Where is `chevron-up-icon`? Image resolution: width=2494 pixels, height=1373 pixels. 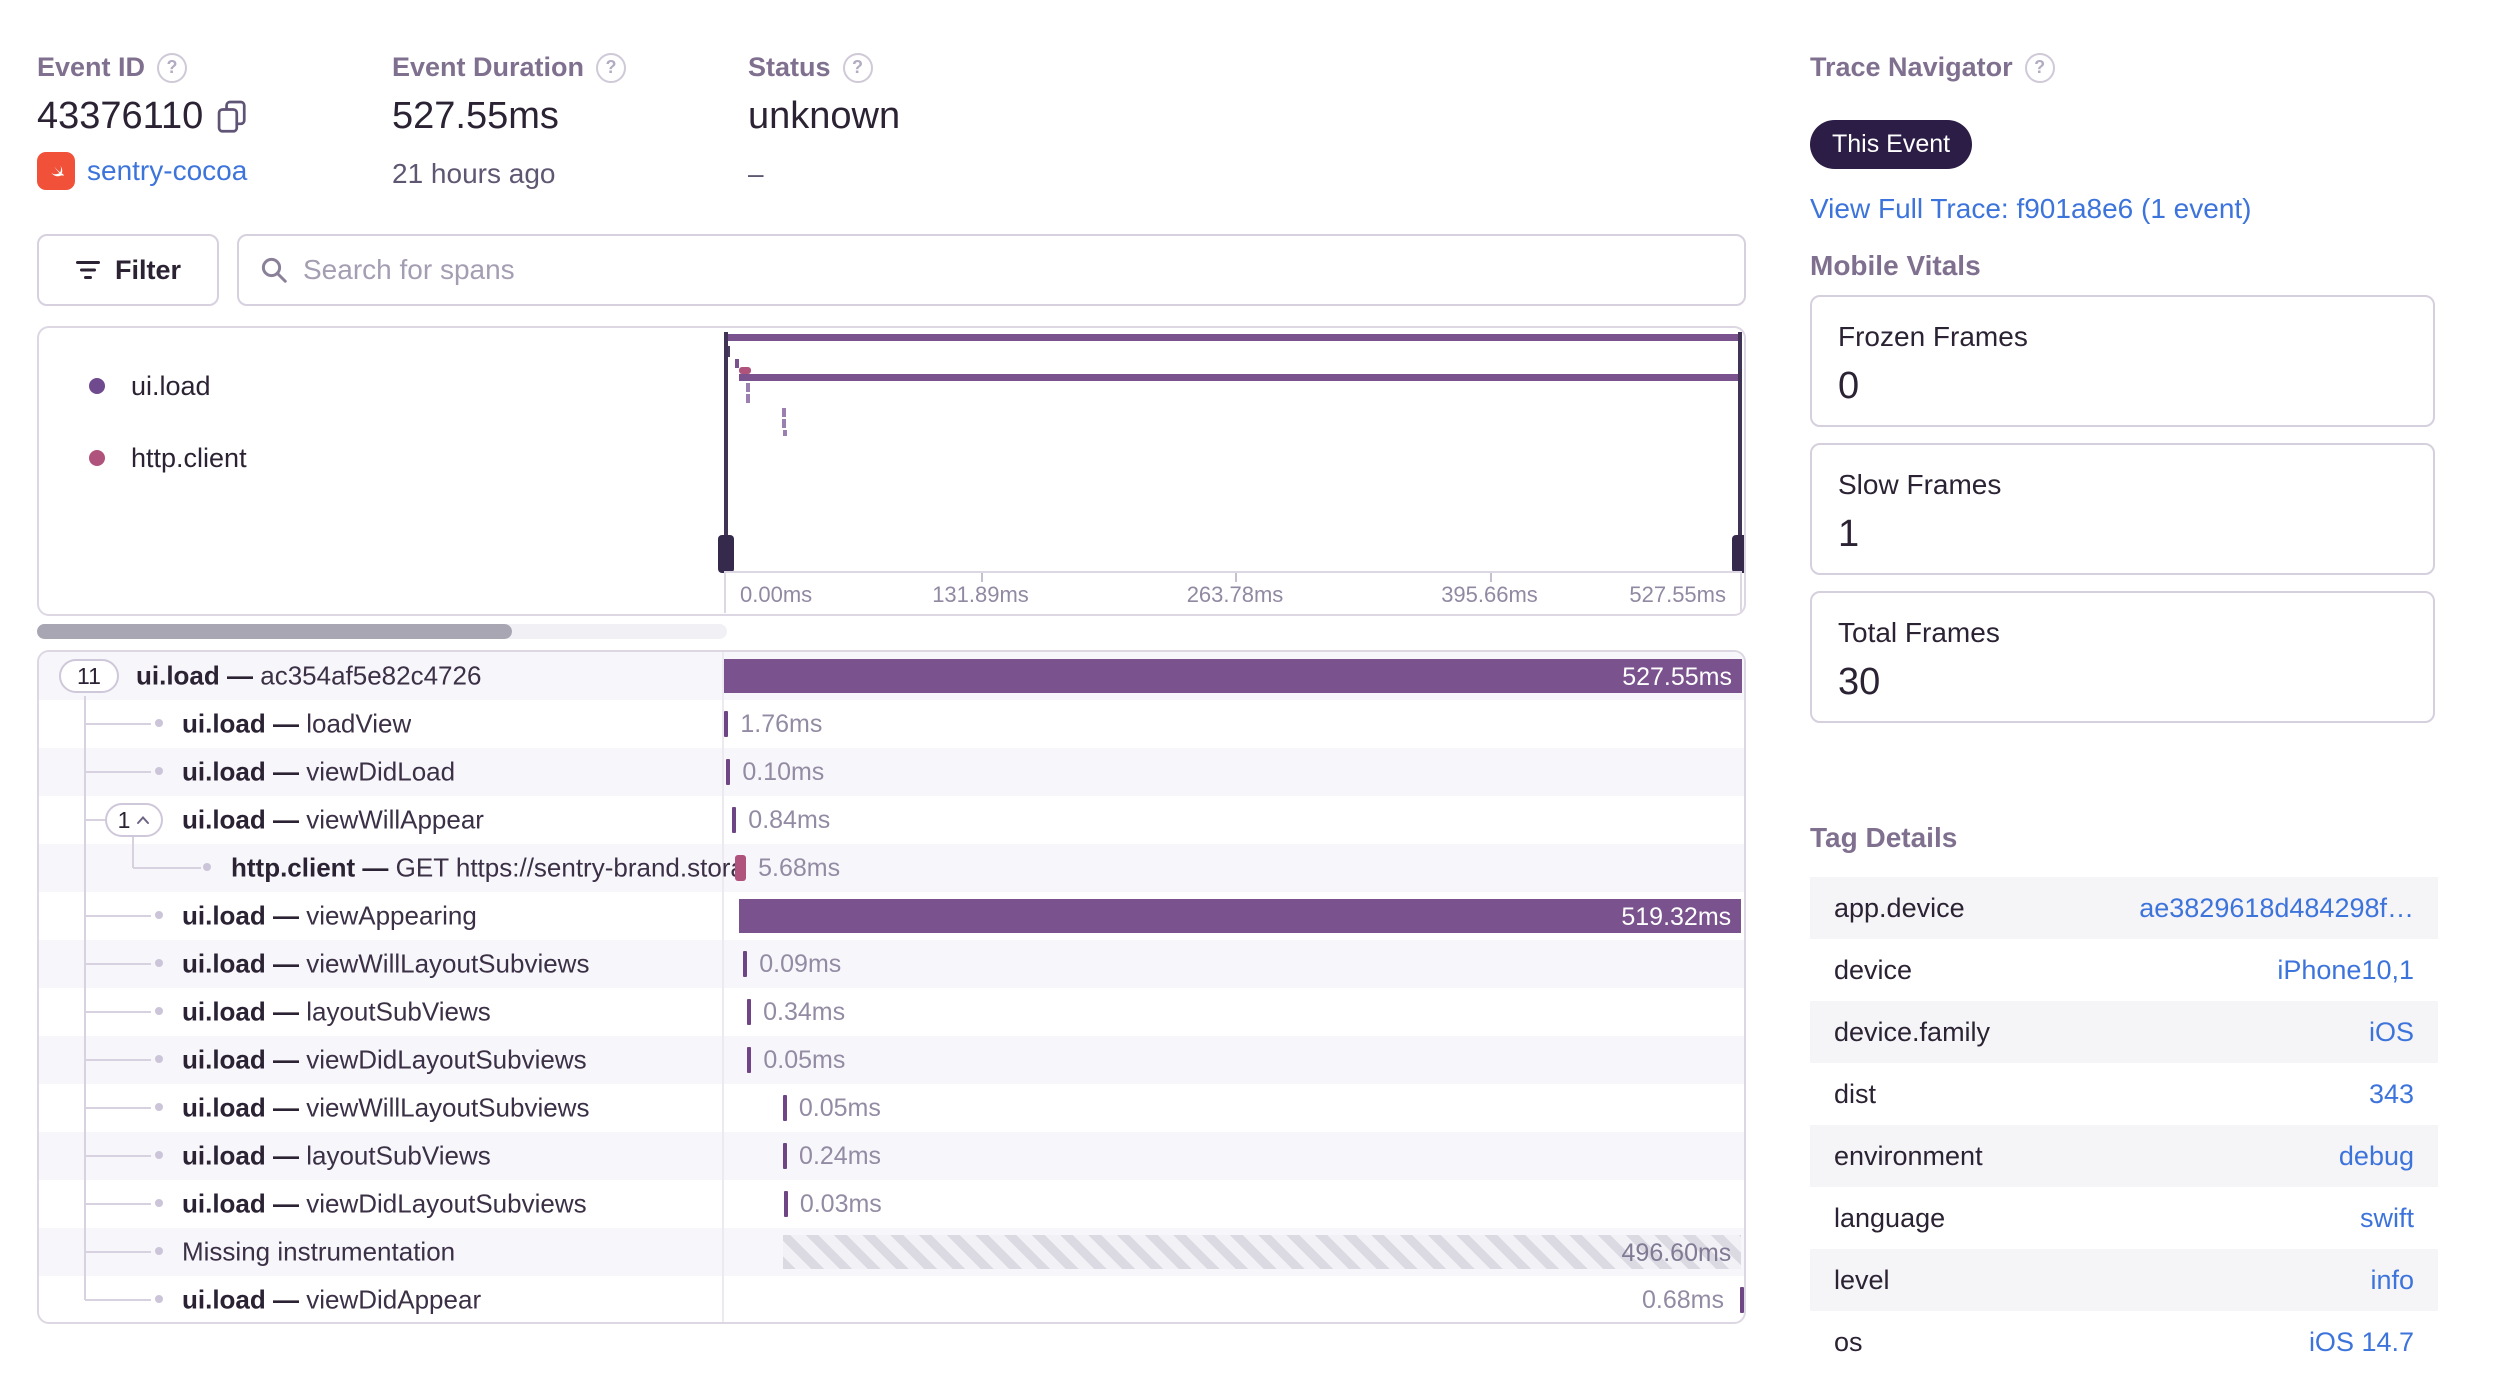 chevron-up-icon is located at coordinates (143, 820).